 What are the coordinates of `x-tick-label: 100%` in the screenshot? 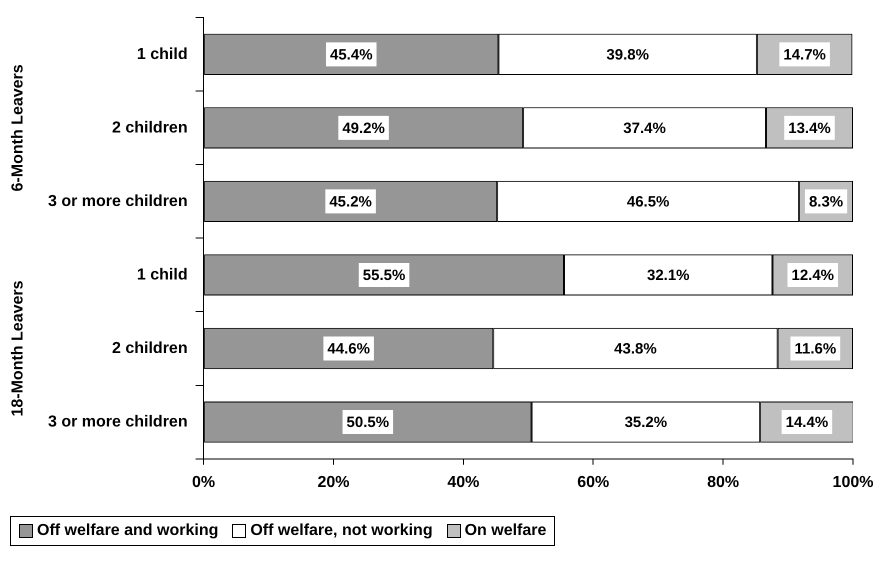 It's located at (853, 482).